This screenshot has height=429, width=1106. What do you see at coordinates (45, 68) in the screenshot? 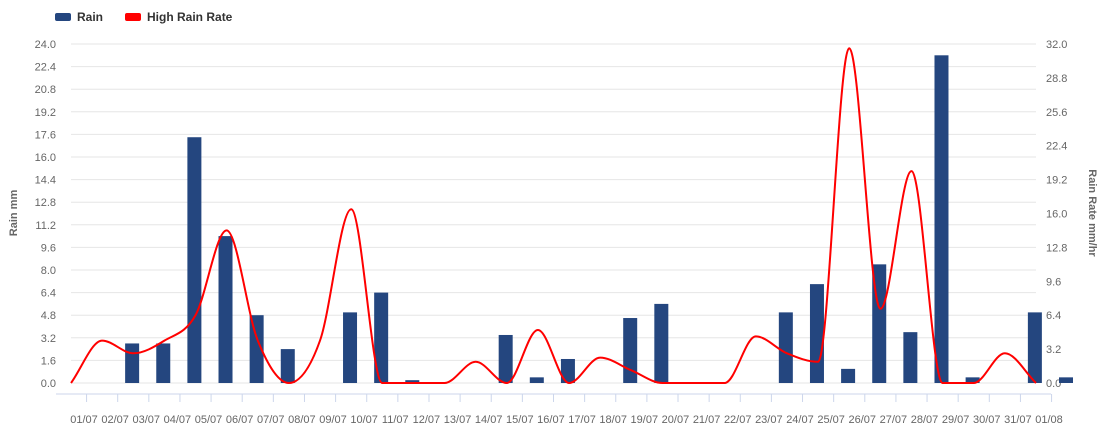
I see `y-tick-label: 22.4` at bounding box center [45, 68].